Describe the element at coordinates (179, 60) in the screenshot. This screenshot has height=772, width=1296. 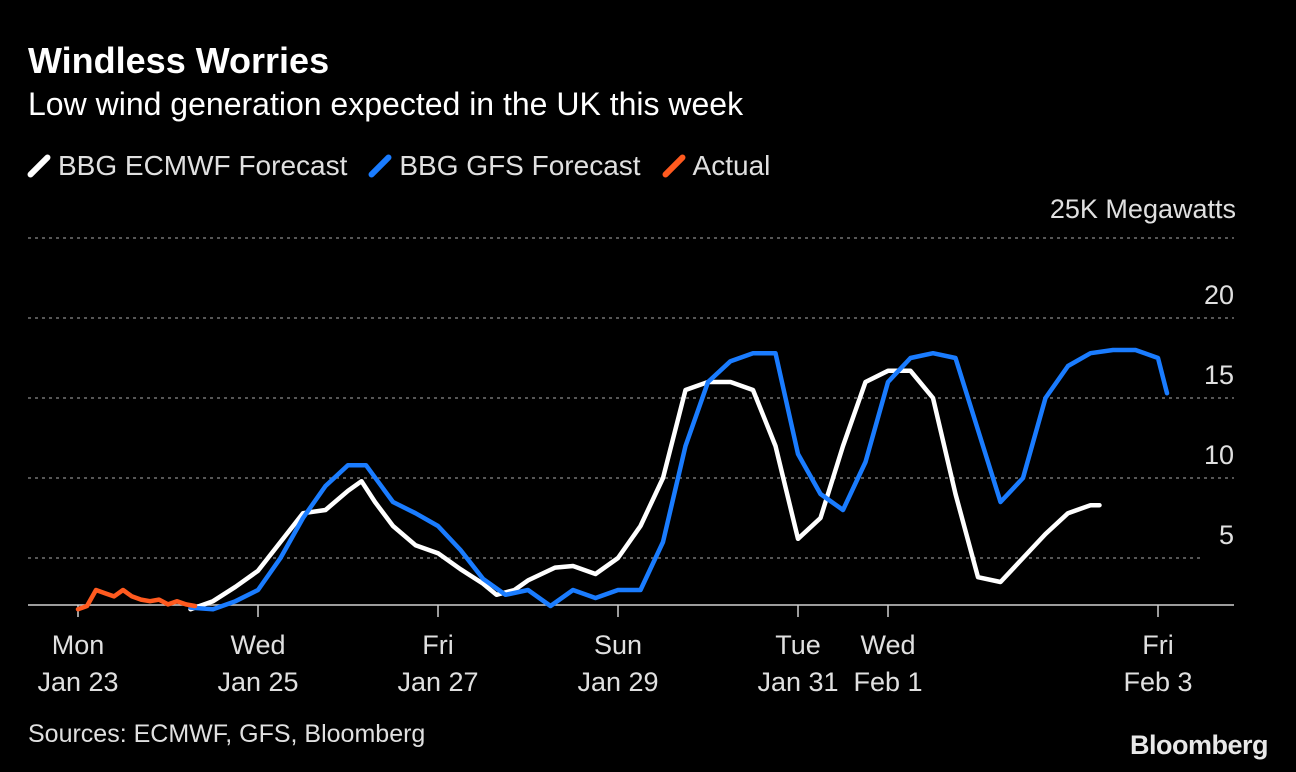
I see `chart-title: Windless Worries` at that location.